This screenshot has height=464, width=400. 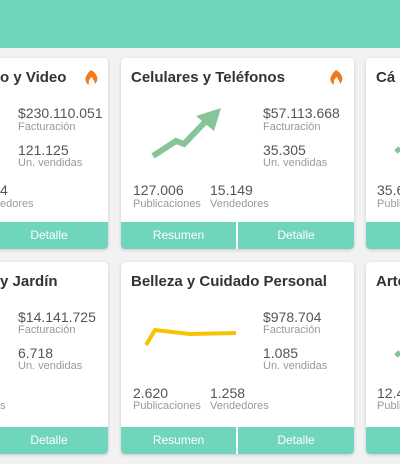 What do you see at coordinates (3, 406) in the screenshot?
I see `sellers-label: s` at bounding box center [3, 406].